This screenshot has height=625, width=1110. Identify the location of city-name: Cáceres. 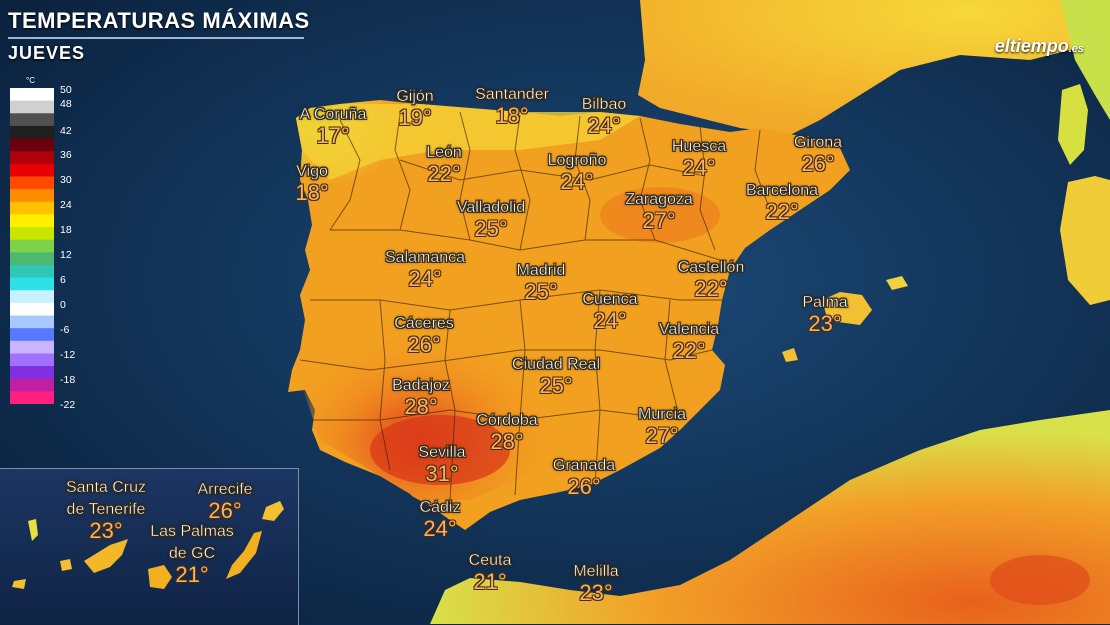
(424, 323).